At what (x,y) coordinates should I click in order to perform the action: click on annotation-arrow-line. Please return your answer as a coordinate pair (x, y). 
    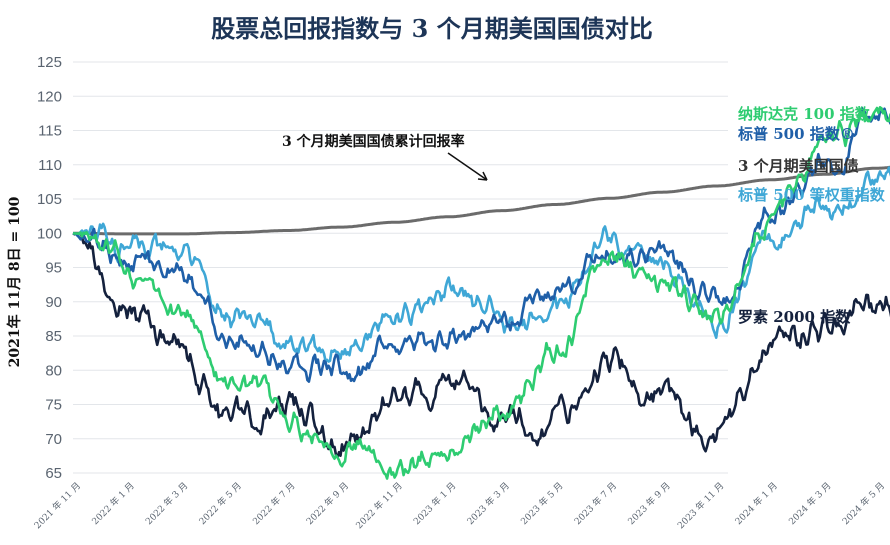
    Looking at the image, I should click on (467, 166).